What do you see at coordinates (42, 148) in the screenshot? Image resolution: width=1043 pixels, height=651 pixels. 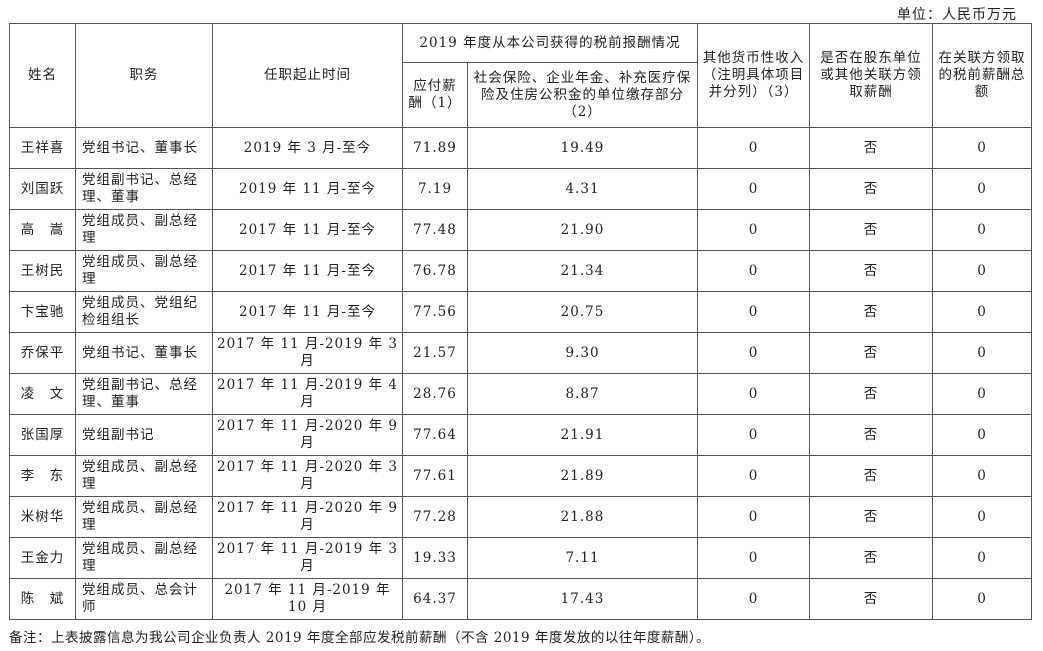 I see `cell-name: 王祥喜` at bounding box center [42, 148].